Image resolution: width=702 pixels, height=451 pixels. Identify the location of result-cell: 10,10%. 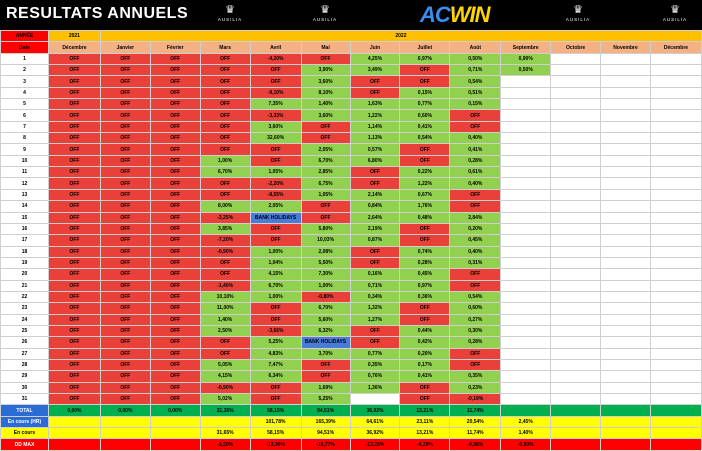
(225, 297).